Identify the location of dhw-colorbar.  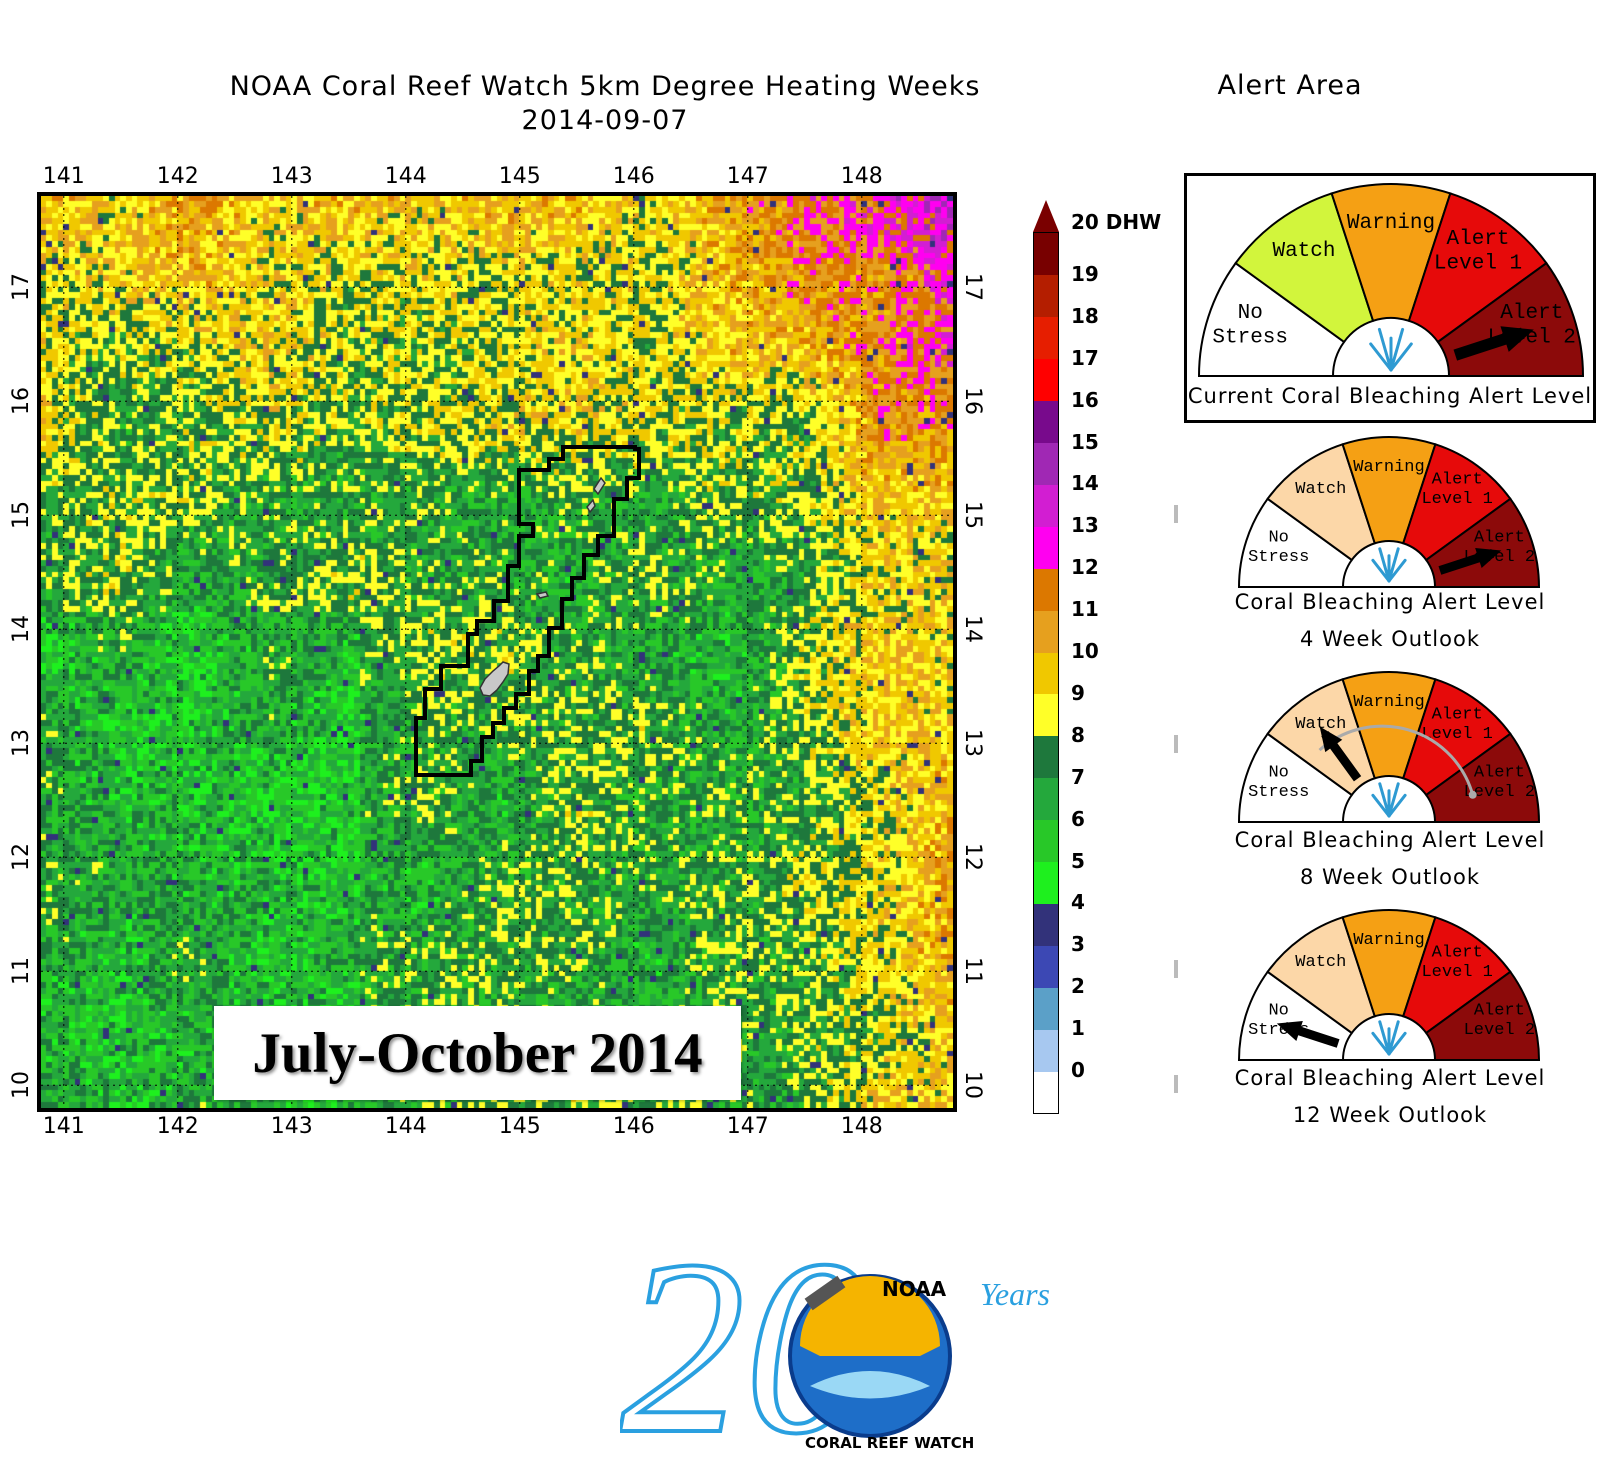
(1046, 673).